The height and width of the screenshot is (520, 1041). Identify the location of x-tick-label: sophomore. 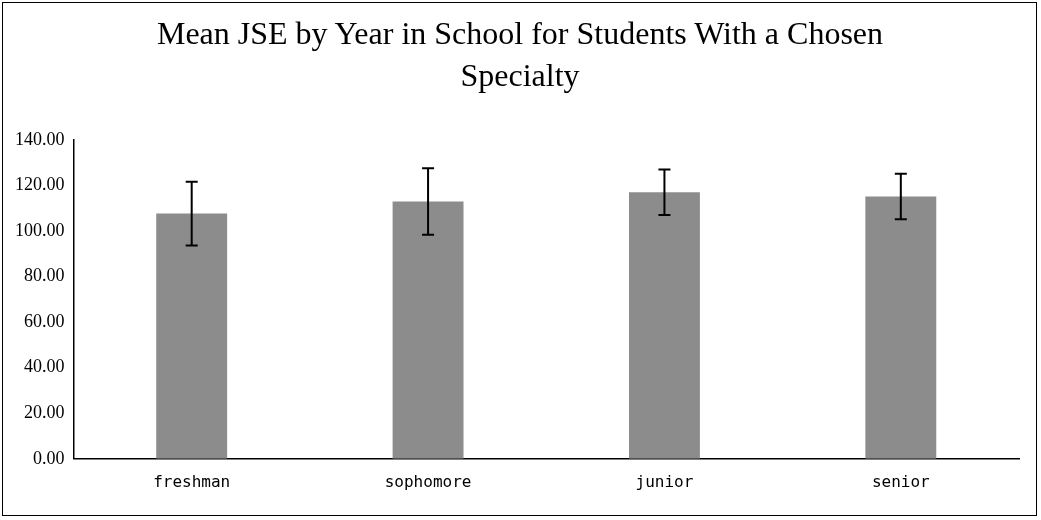
(428, 481).